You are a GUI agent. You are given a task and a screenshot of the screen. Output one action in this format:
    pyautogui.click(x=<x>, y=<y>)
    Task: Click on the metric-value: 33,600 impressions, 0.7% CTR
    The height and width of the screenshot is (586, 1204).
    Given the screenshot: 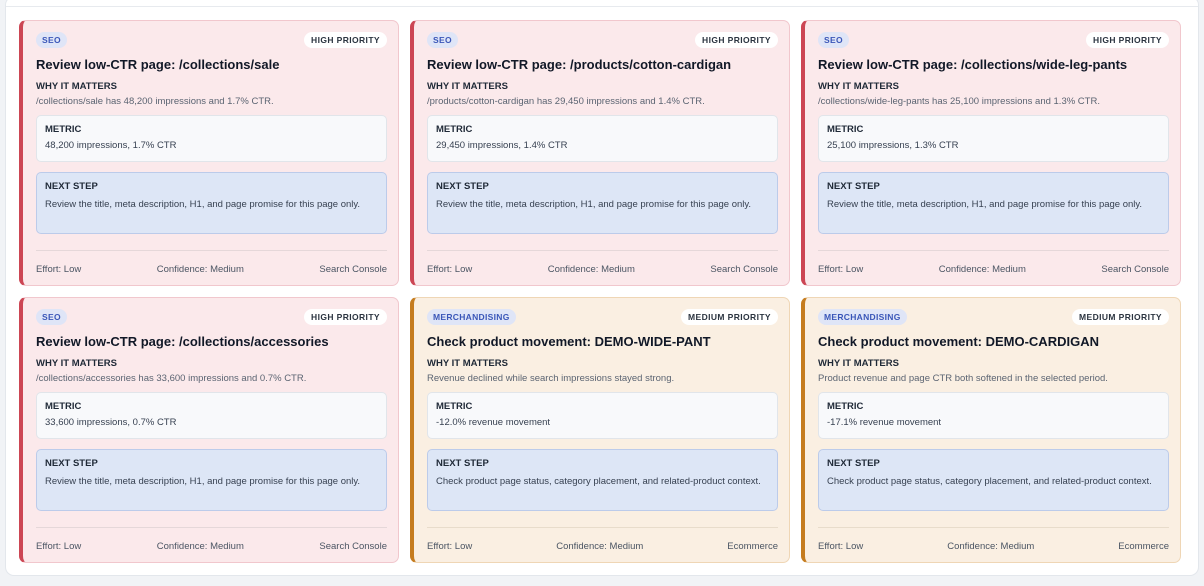 What is the action you would take?
    pyautogui.click(x=111, y=422)
    